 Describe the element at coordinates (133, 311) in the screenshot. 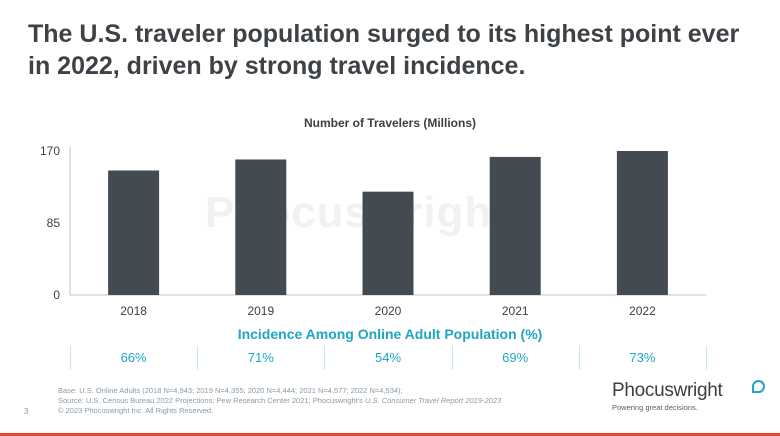

I see `x-tick-label: 2018` at that location.